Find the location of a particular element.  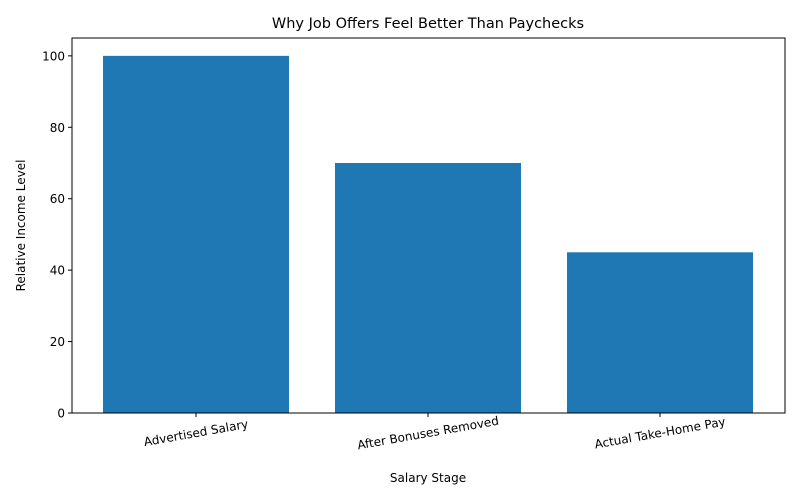

x-tick-label: Actual Take-Home Pay is located at coordinates (659, 433).